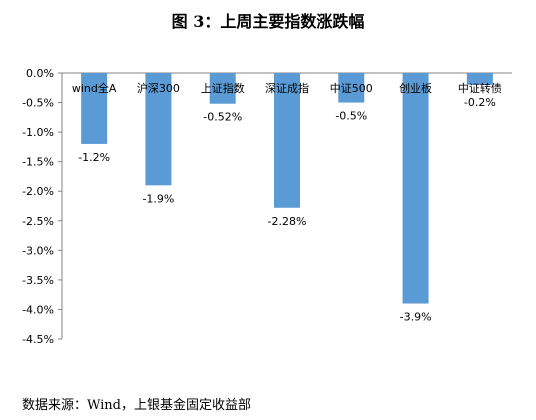 This screenshot has height=420, width=536. What do you see at coordinates (136, 405) in the screenshot?
I see `source-note: 数据来源：Wind，上银基金固定收益部` at bounding box center [136, 405].